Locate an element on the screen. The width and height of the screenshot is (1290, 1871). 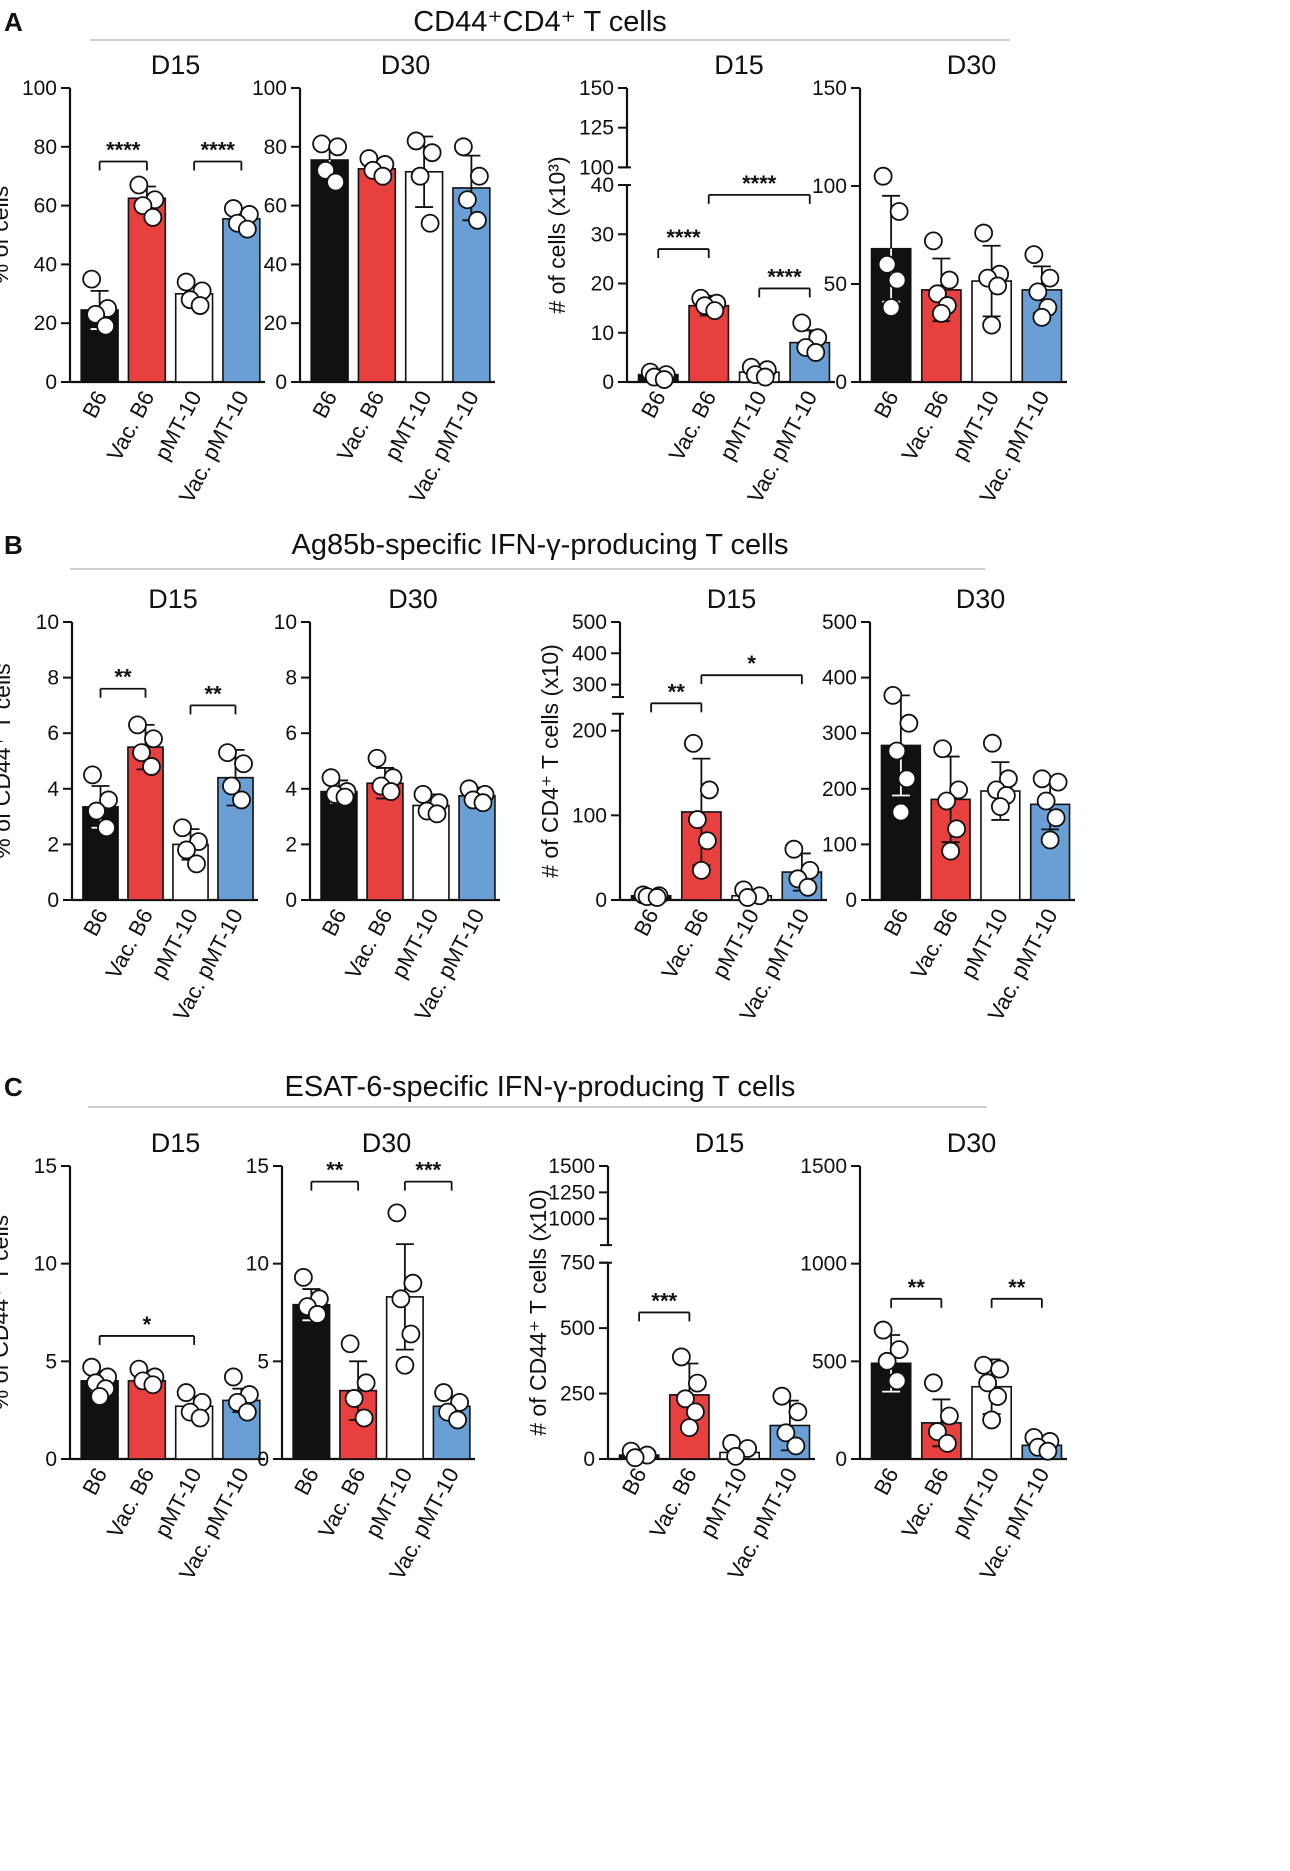
panel-letter: C is located at coordinates (13, 1087).